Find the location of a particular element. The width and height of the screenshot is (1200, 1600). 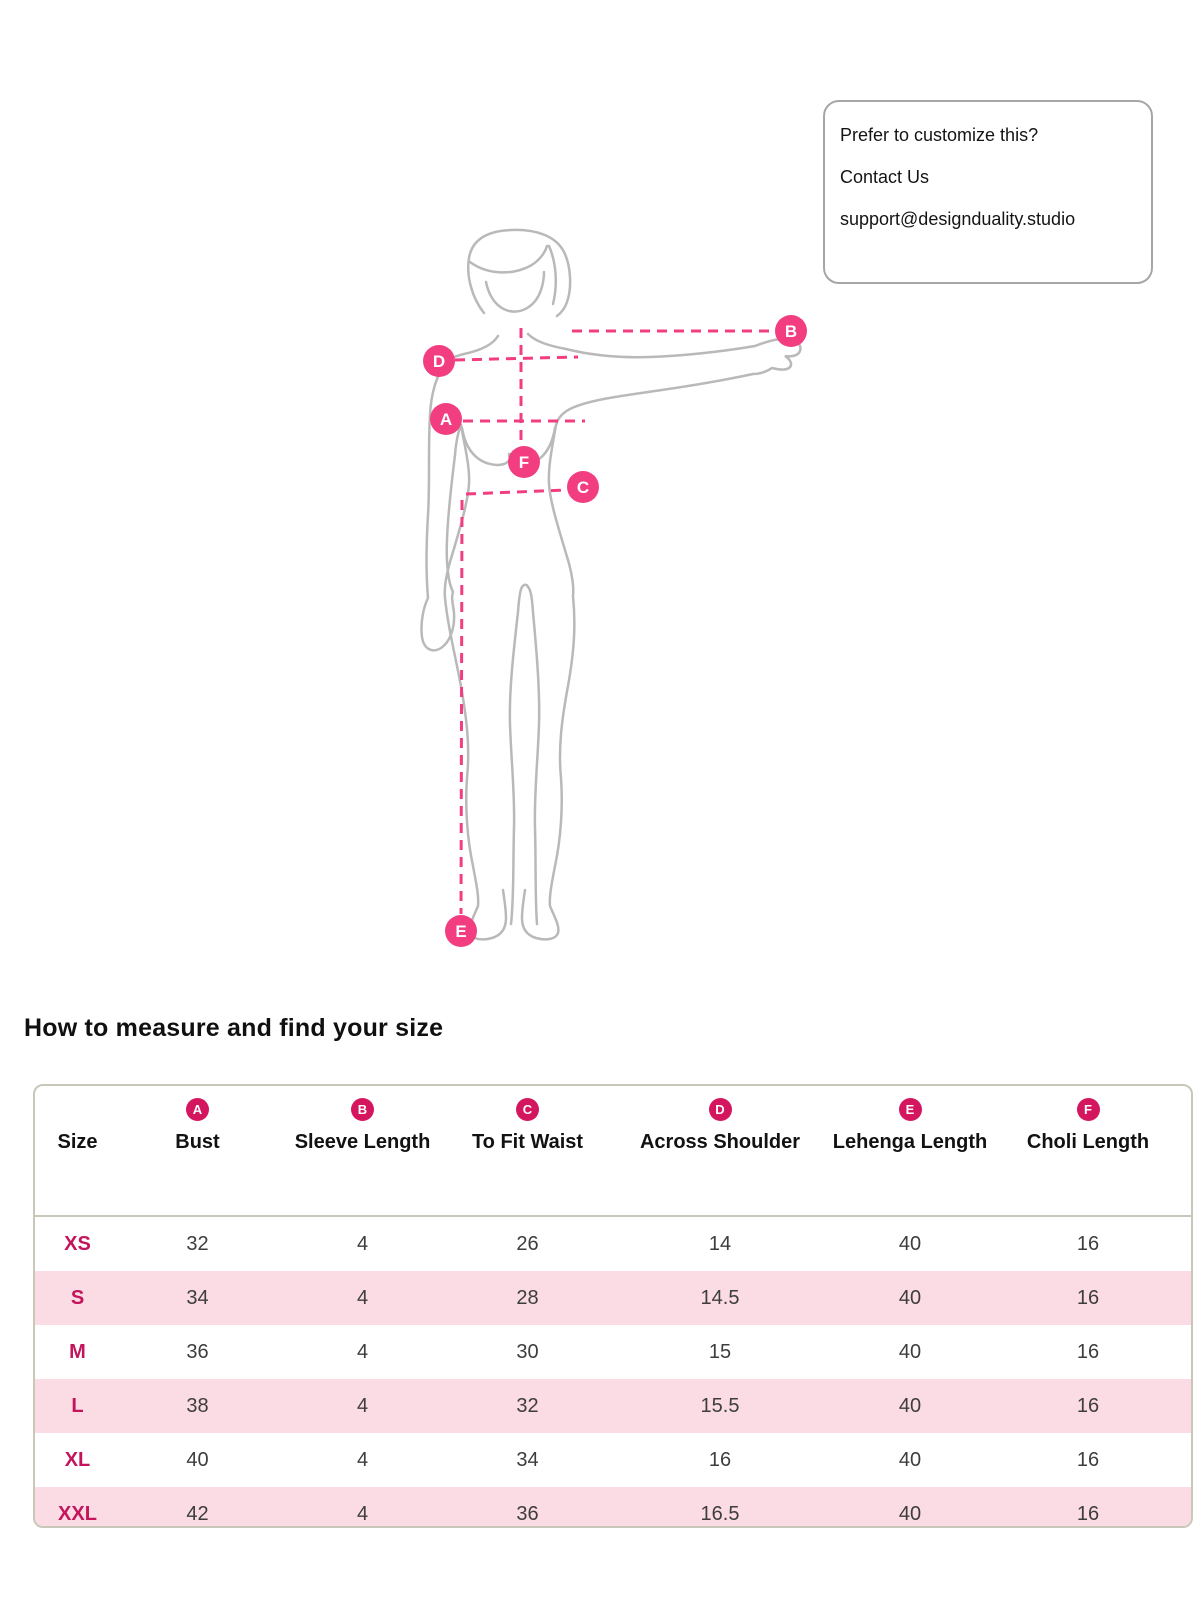

size-cell: XS is located at coordinates (77, 1243).